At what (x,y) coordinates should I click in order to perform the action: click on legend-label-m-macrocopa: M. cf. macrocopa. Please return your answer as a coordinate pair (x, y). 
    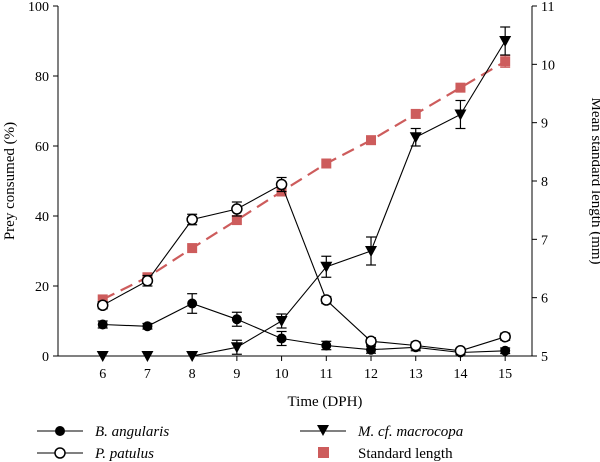
    Looking at the image, I should click on (410, 432).